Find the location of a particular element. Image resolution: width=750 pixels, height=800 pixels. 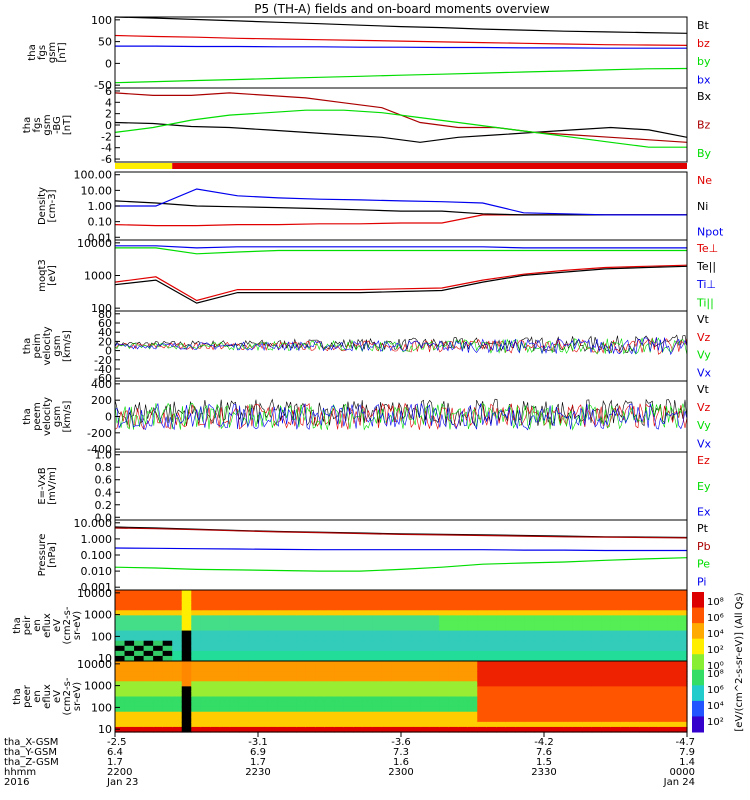

tick-label: 100 is located at coordinates (101, 308).